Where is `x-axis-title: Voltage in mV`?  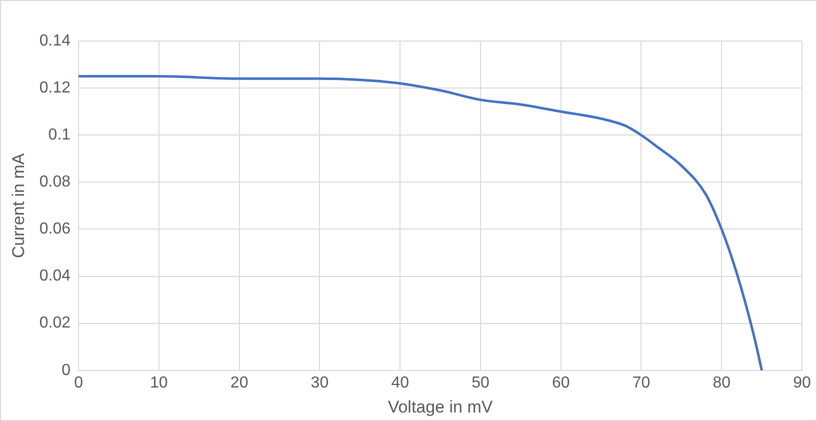 x-axis-title: Voltage in mV is located at coordinates (441, 406).